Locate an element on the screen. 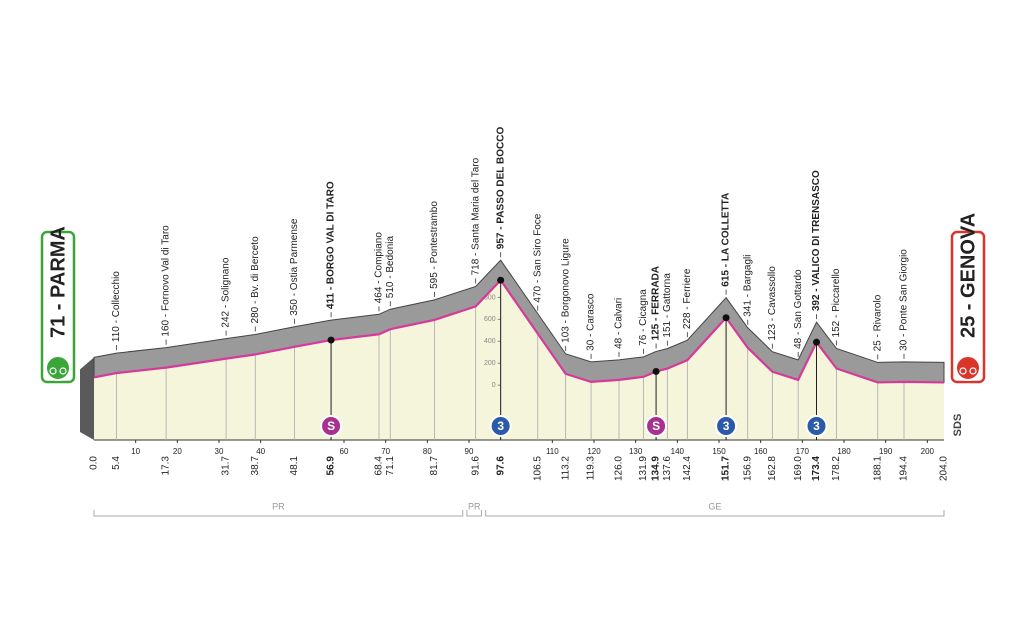 The image size is (1024, 619). km-label: 0.0 is located at coordinates (94, 463).